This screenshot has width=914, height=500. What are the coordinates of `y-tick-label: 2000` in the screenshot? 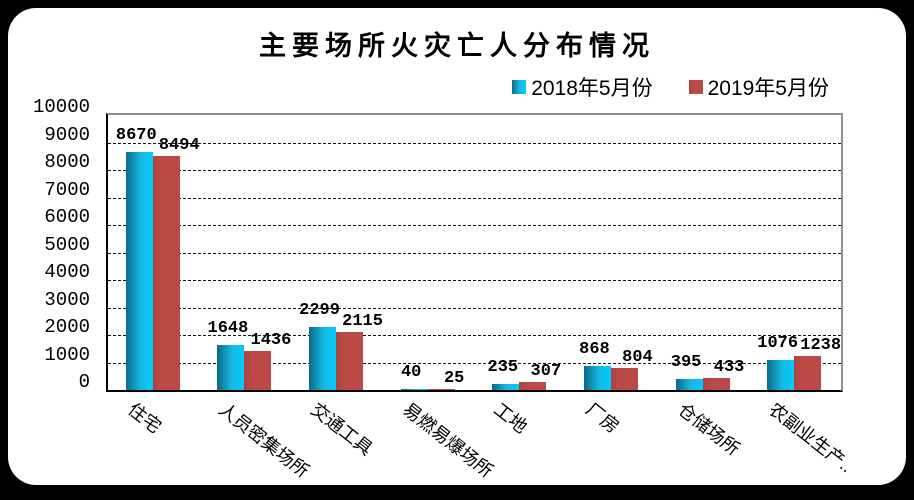 It's located at (67, 327).